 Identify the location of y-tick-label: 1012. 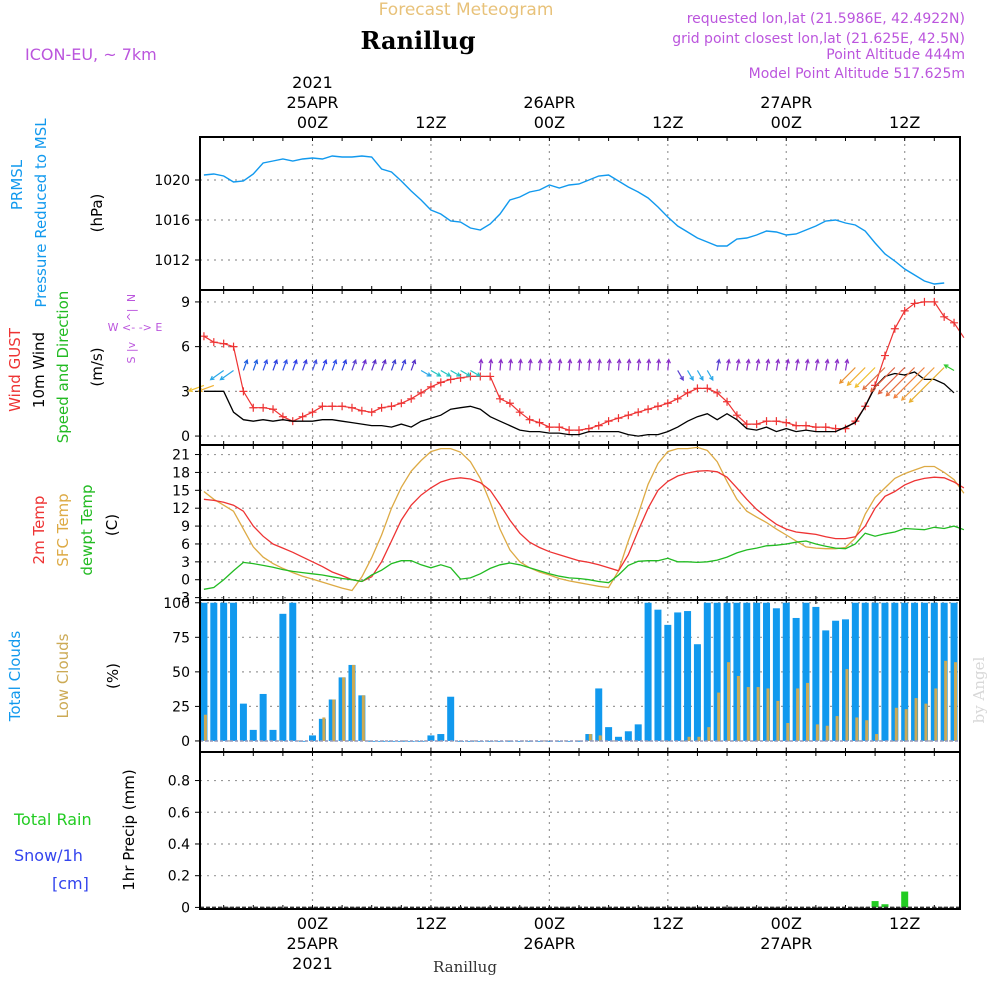
(172, 261).